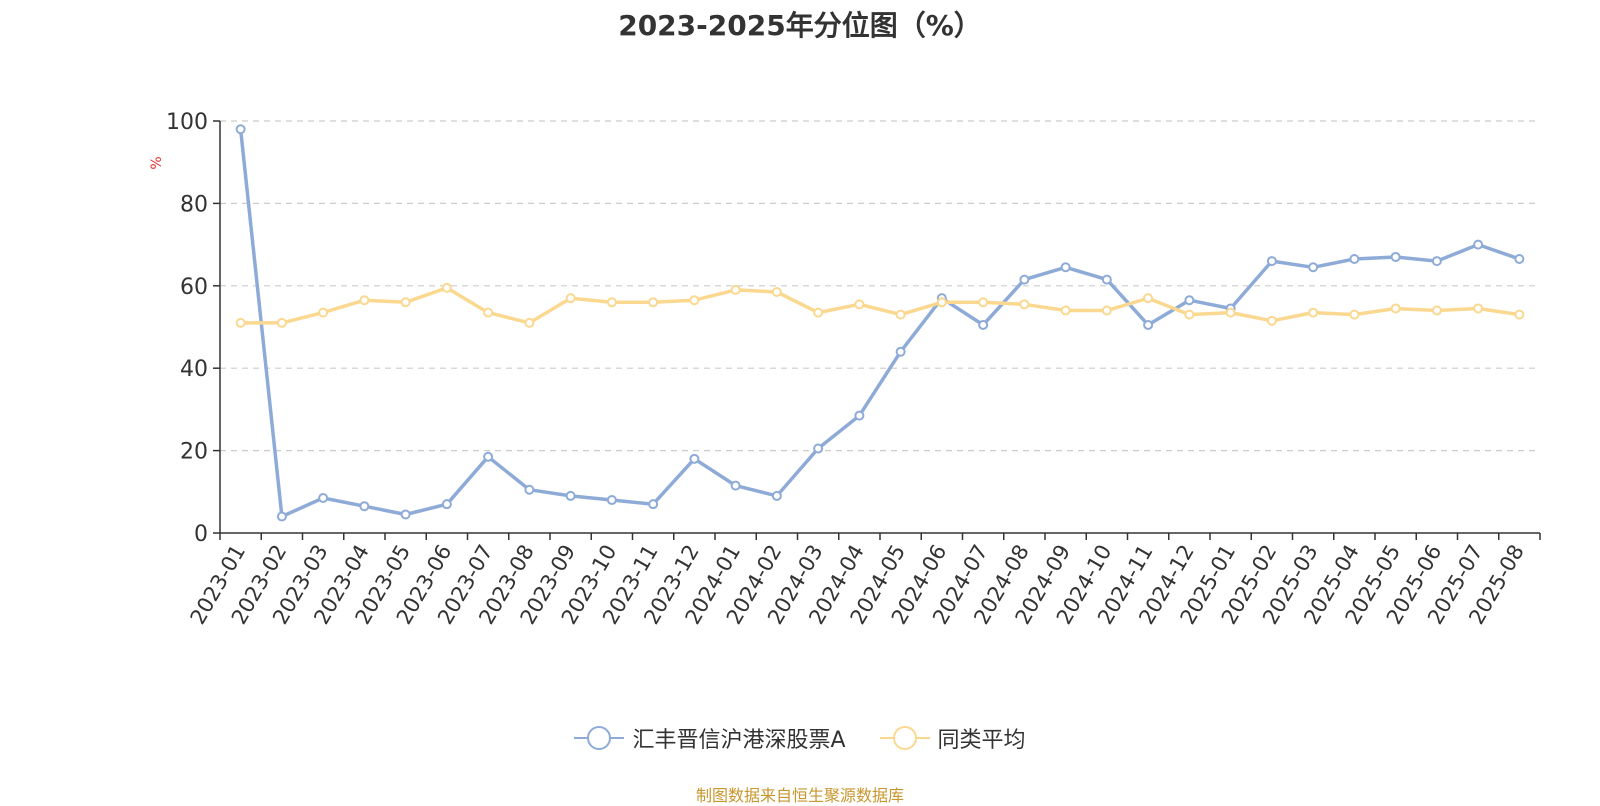 Image resolution: width=1600 pixels, height=806 pixels. Describe the element at coordinates (194, 287) in the screenshot. I see `y-tick-label: 60` at that location.